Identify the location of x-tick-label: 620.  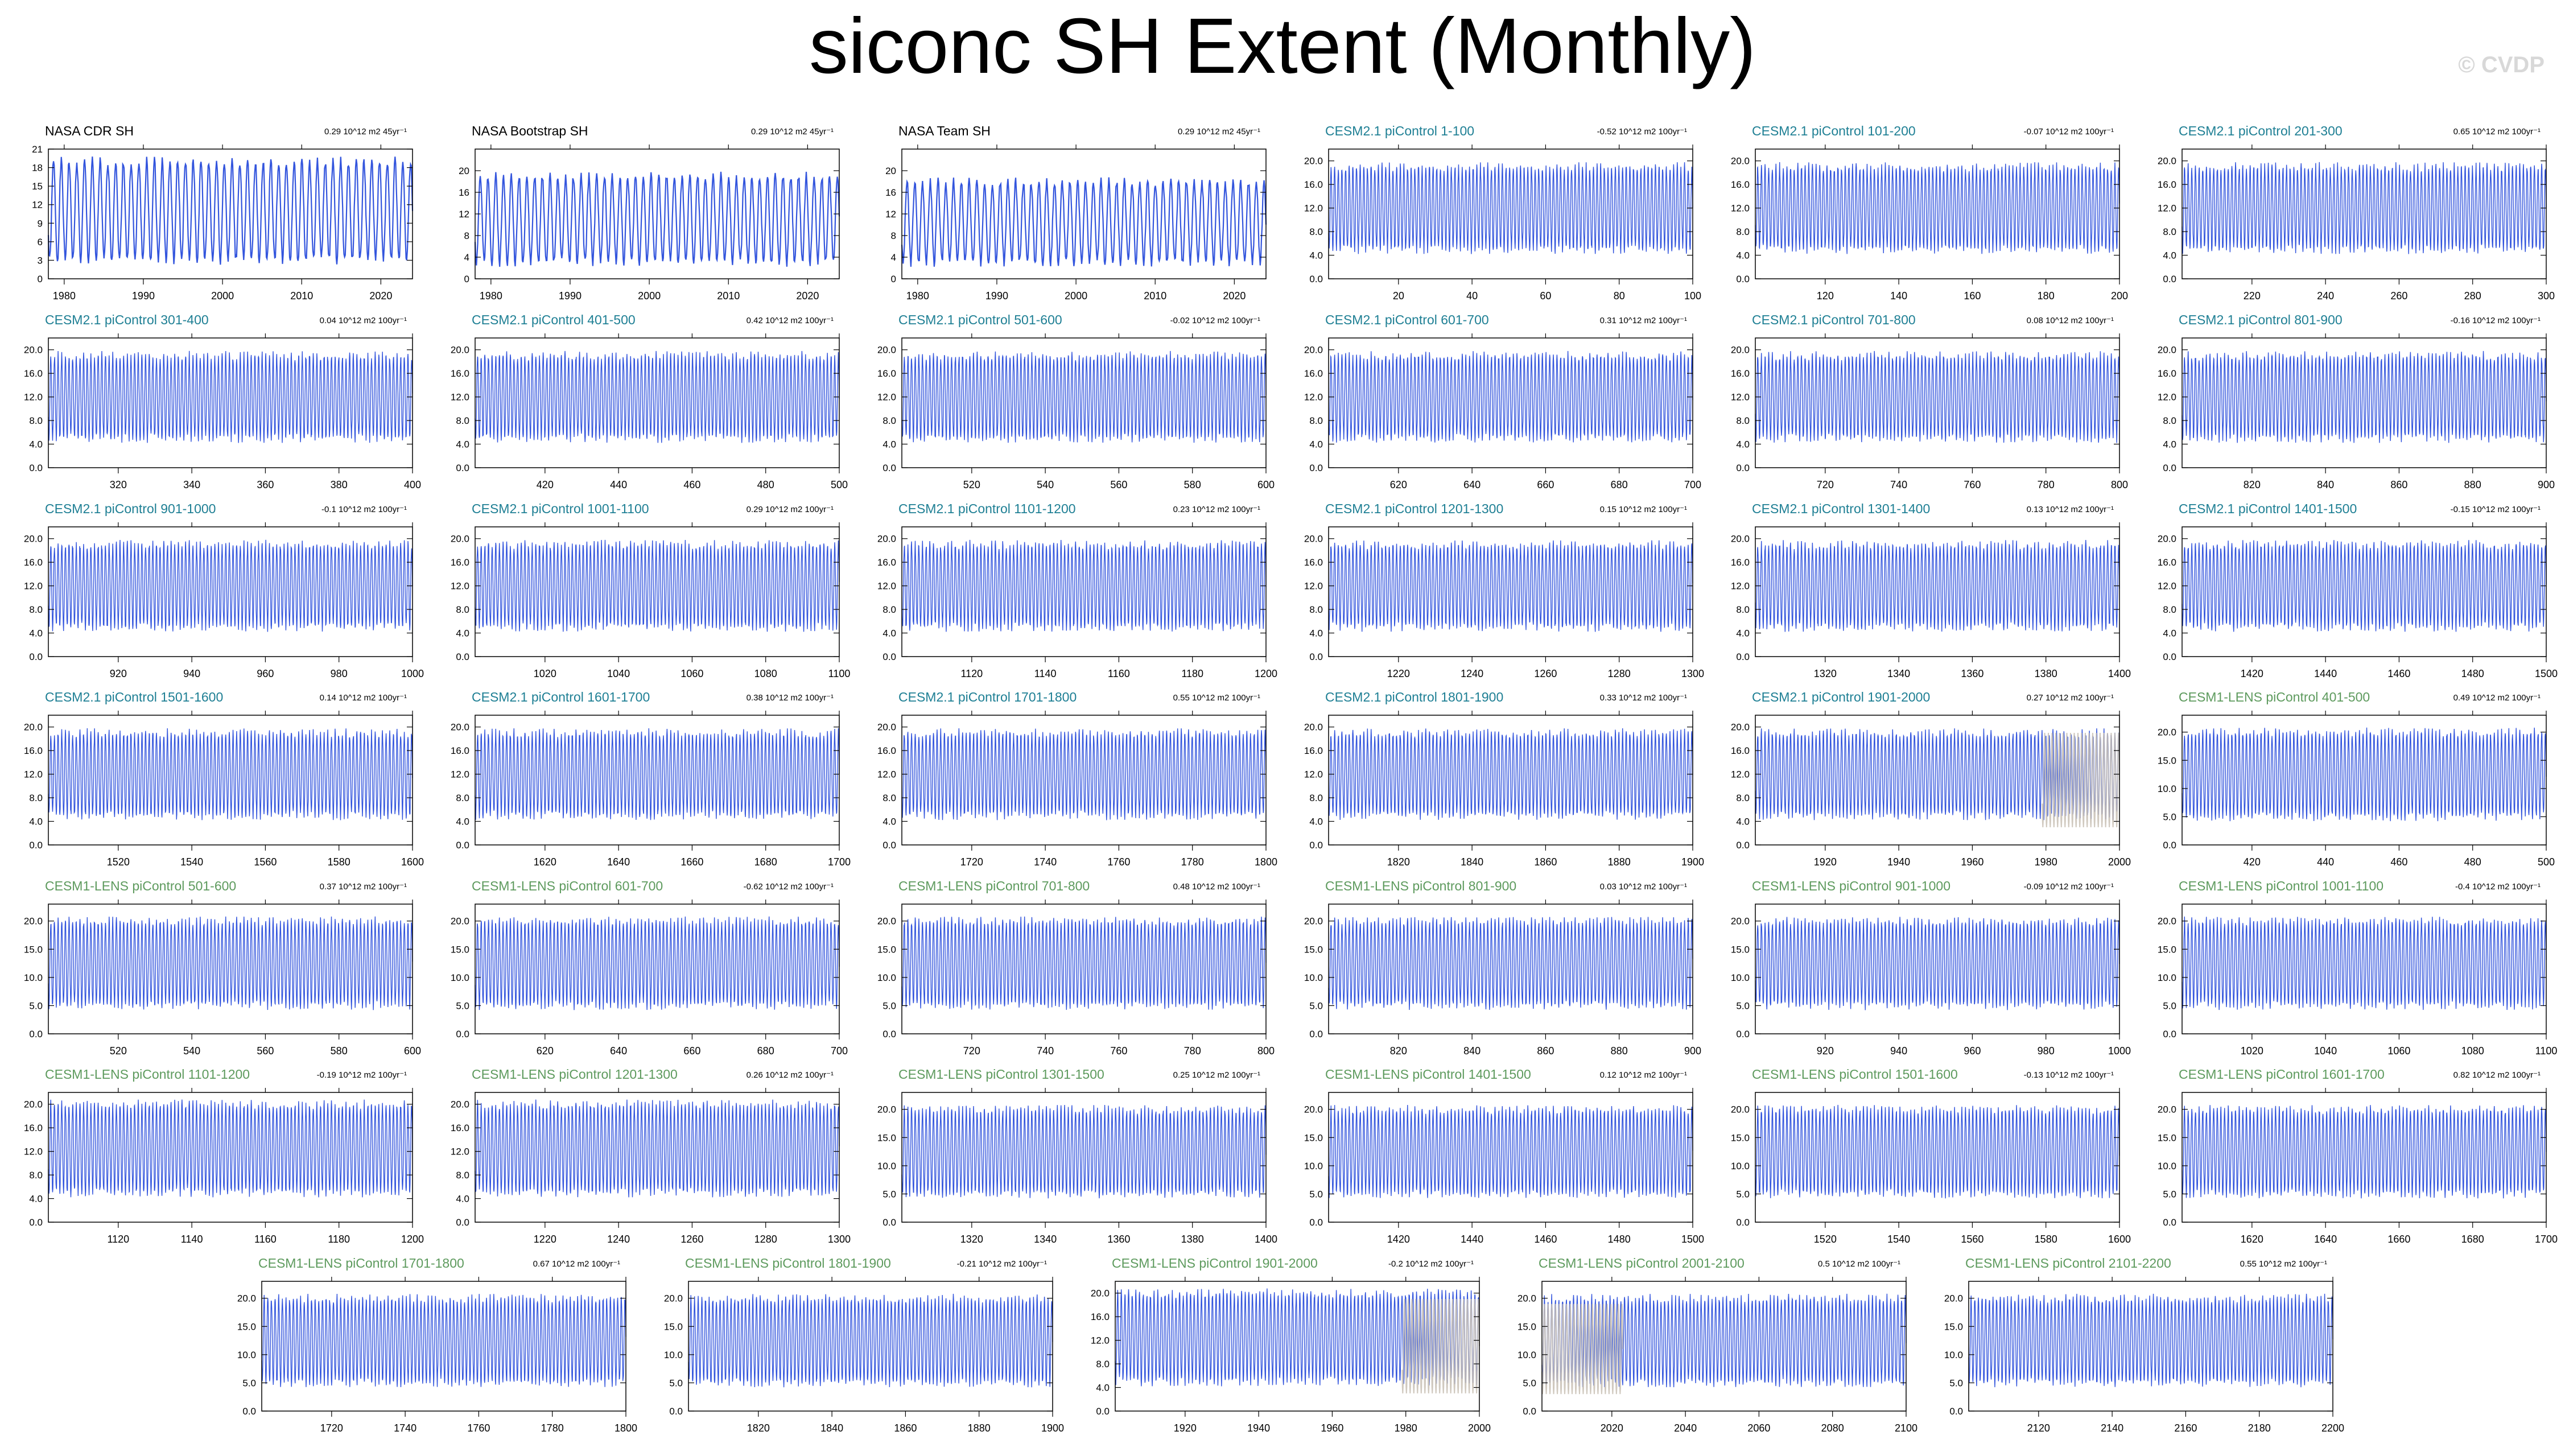
(545, 1051).